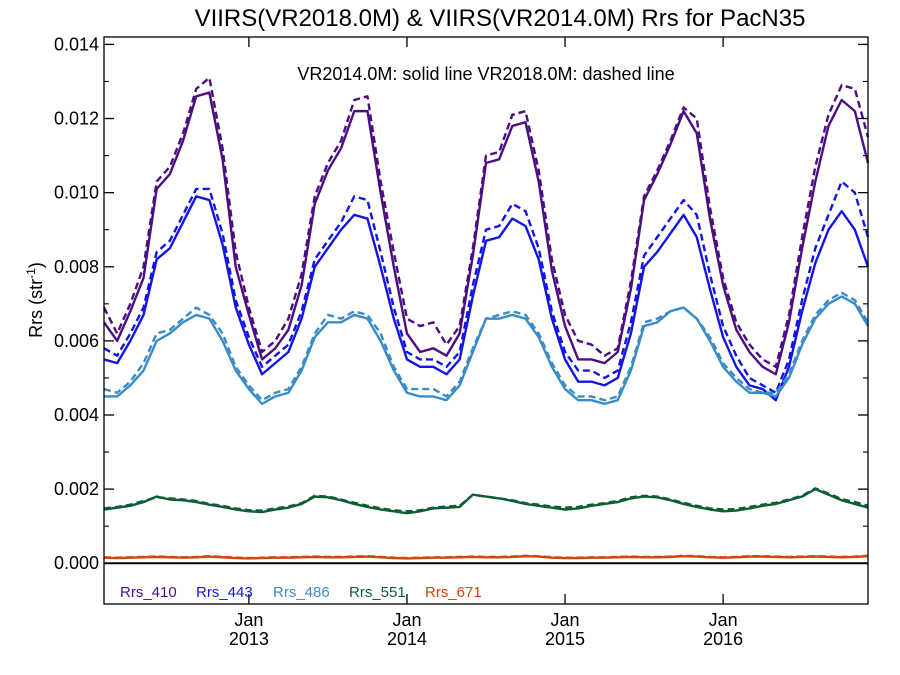  I want to click on x-tick-year-label: 2013, so click(249, 639).